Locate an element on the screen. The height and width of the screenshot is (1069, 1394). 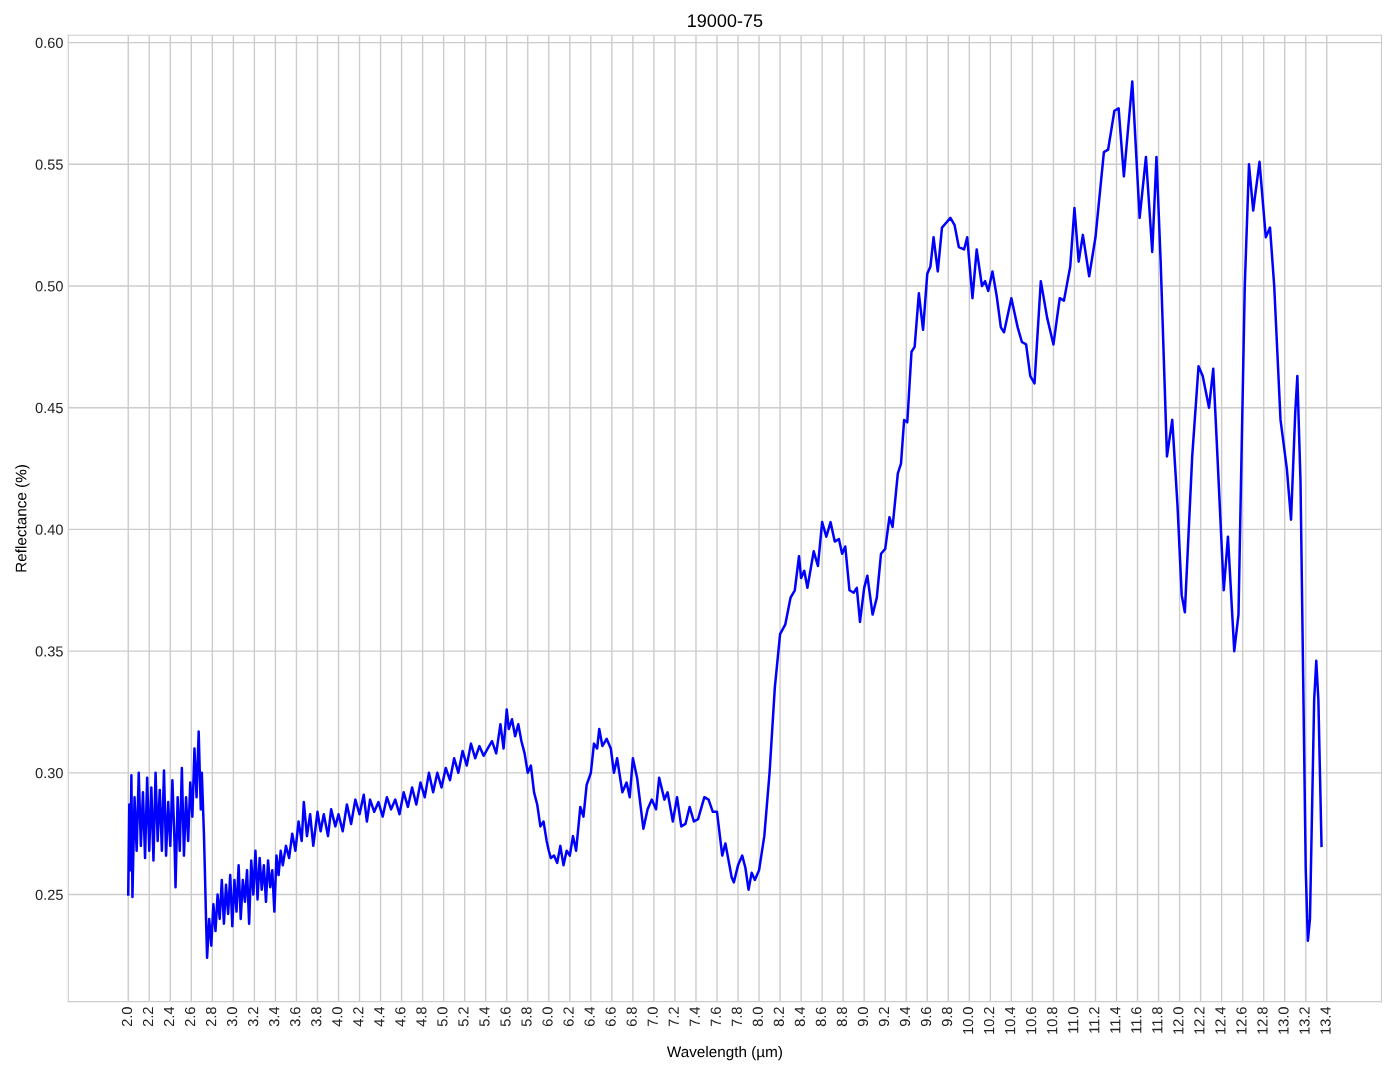
x-tick-label: 10.8 is located at coordinates (1052, 1020).